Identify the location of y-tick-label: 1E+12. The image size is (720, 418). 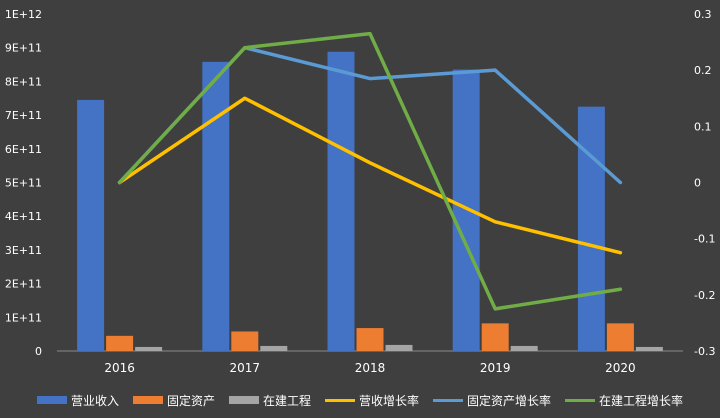
(23, 14).